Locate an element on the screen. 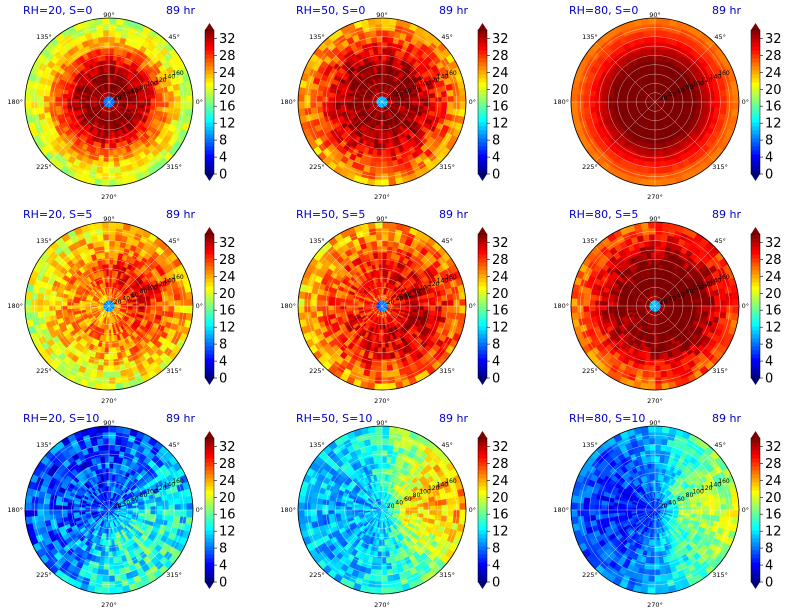 This screenshot has height=616, width=785. colorbar-tick-label: 0 is located at coordinates (769, 175).